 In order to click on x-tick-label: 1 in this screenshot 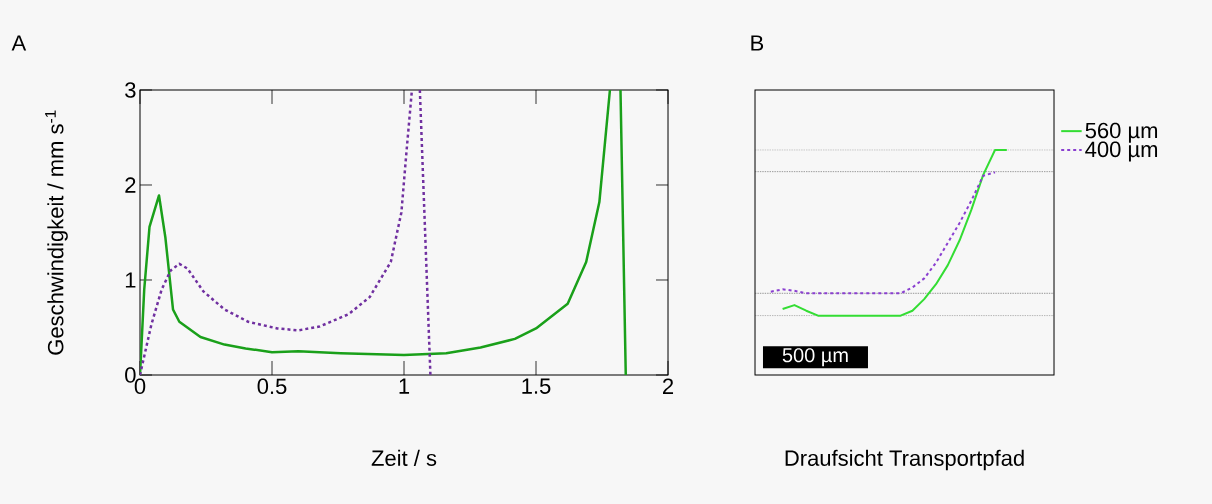, I will do `click(404, 386)`.